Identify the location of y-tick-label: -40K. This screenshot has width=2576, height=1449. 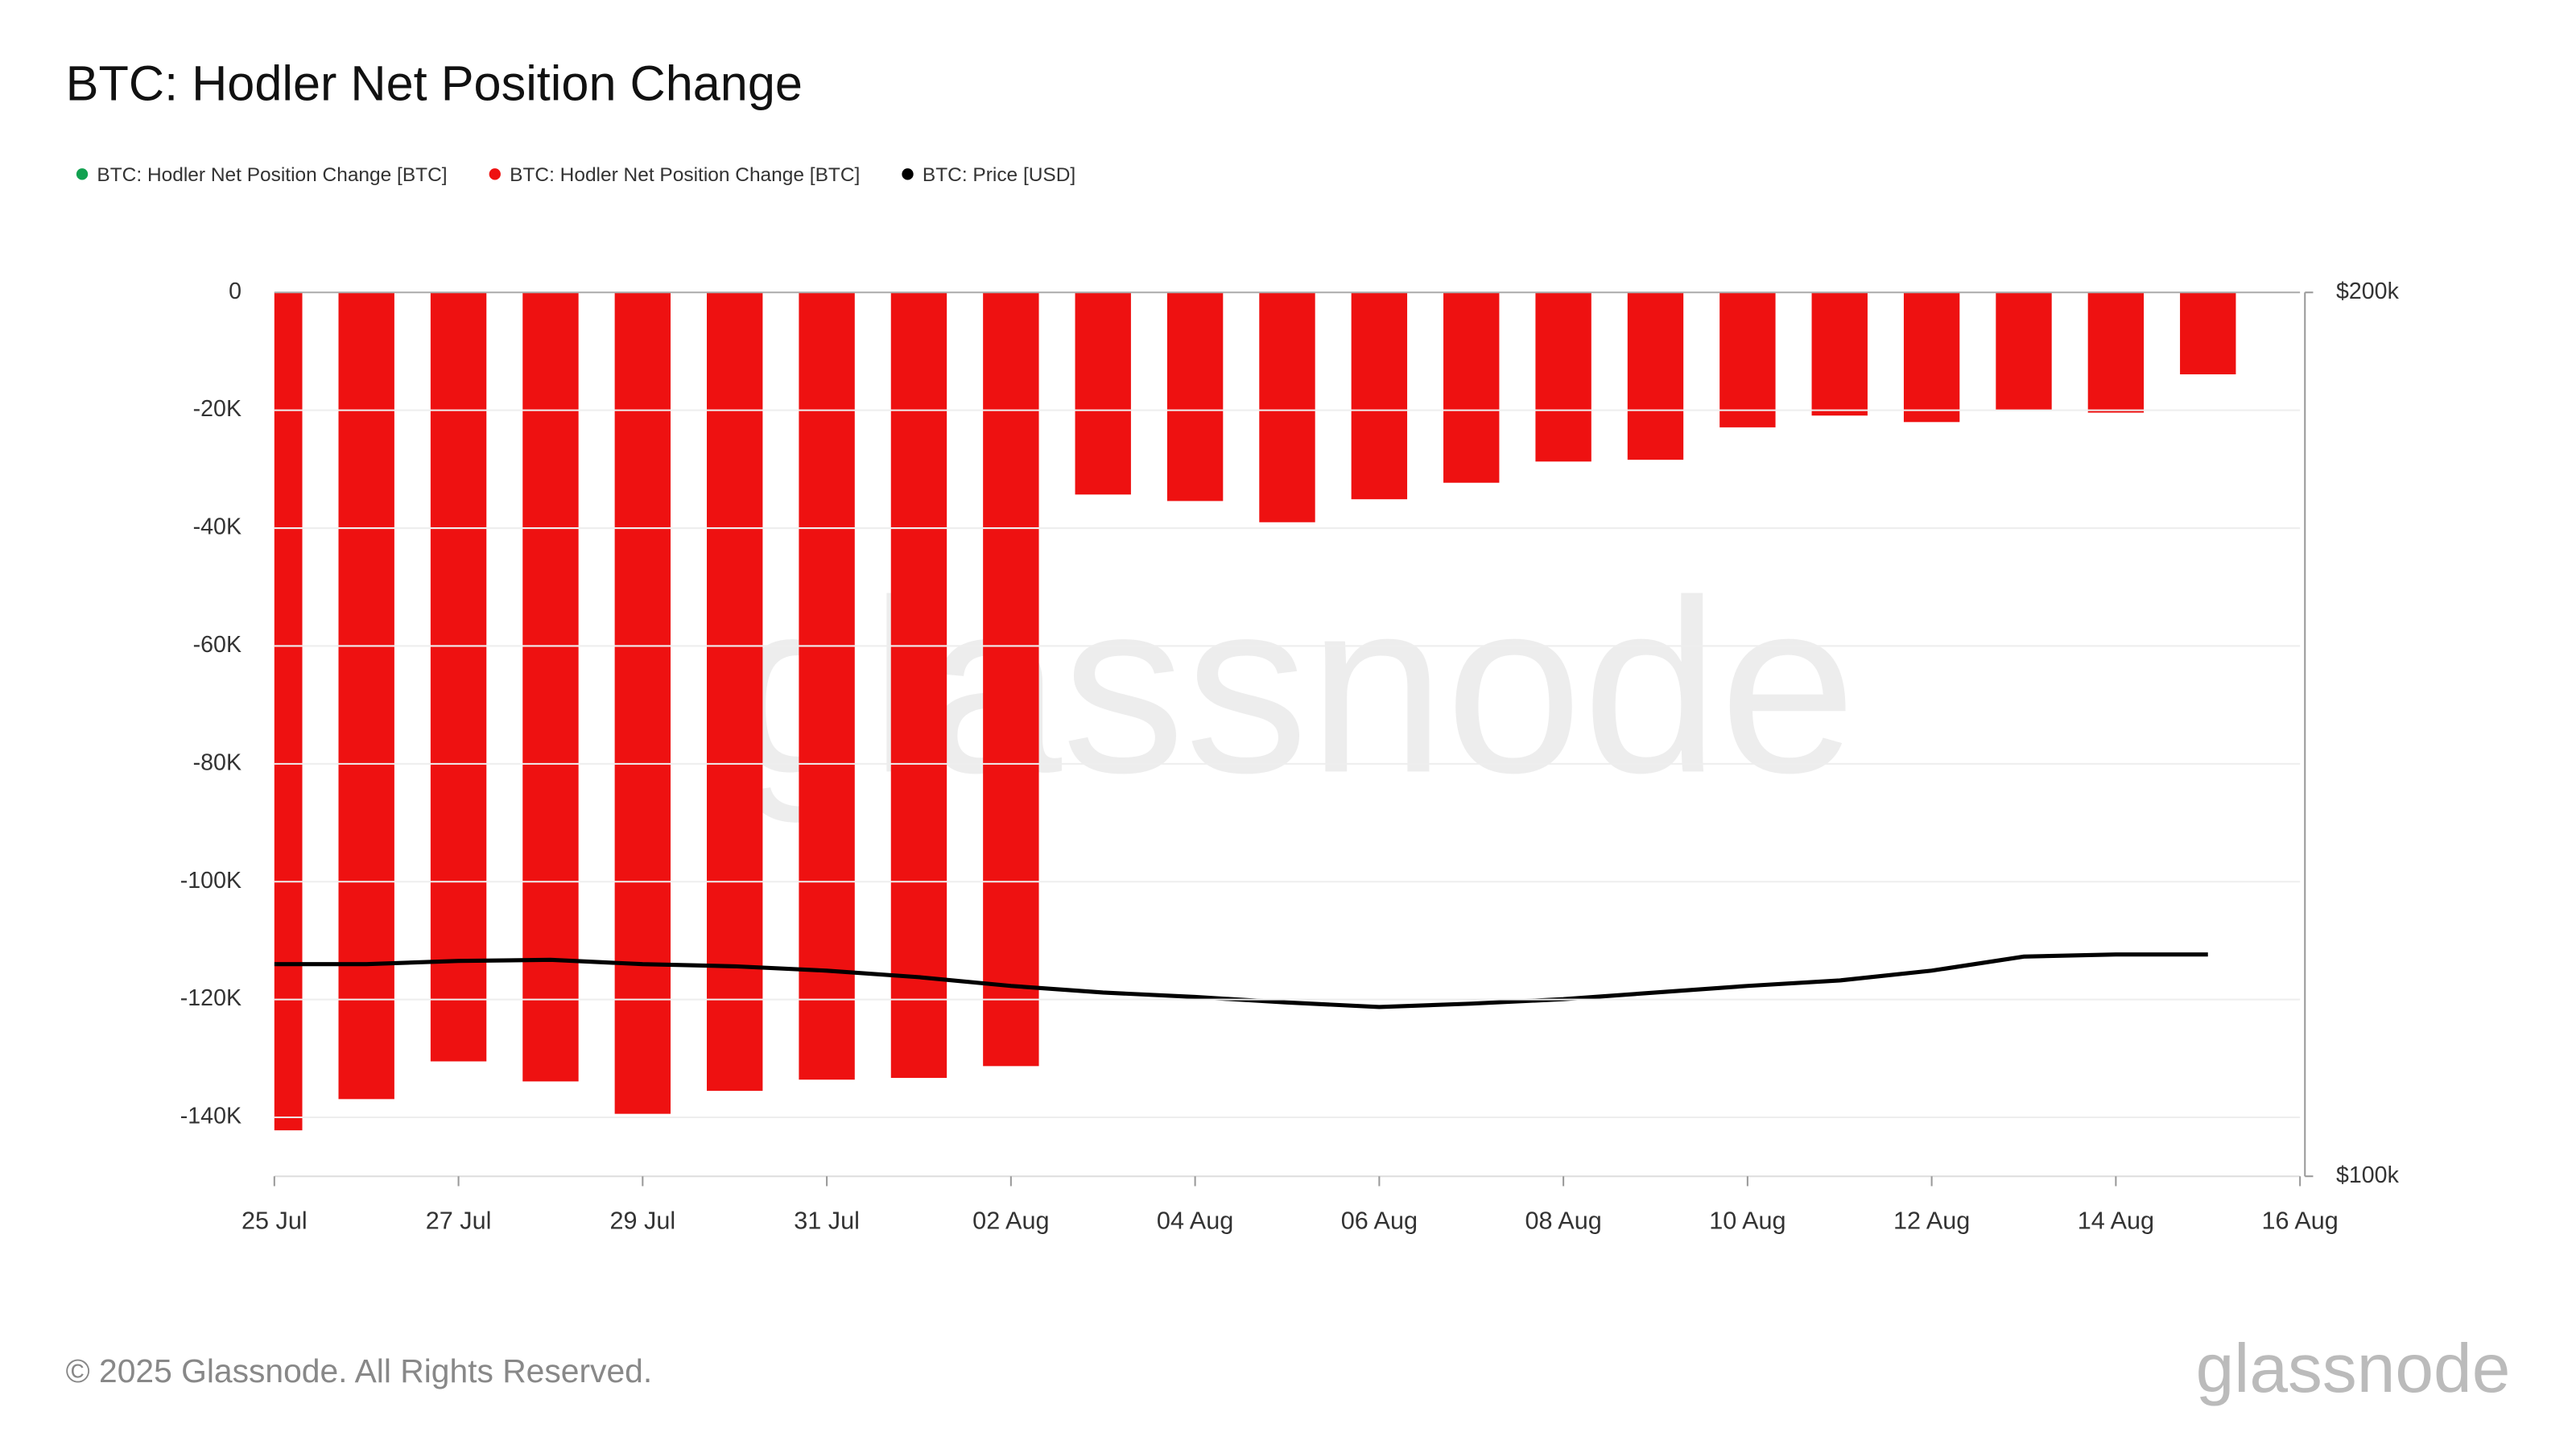
(217, 527).